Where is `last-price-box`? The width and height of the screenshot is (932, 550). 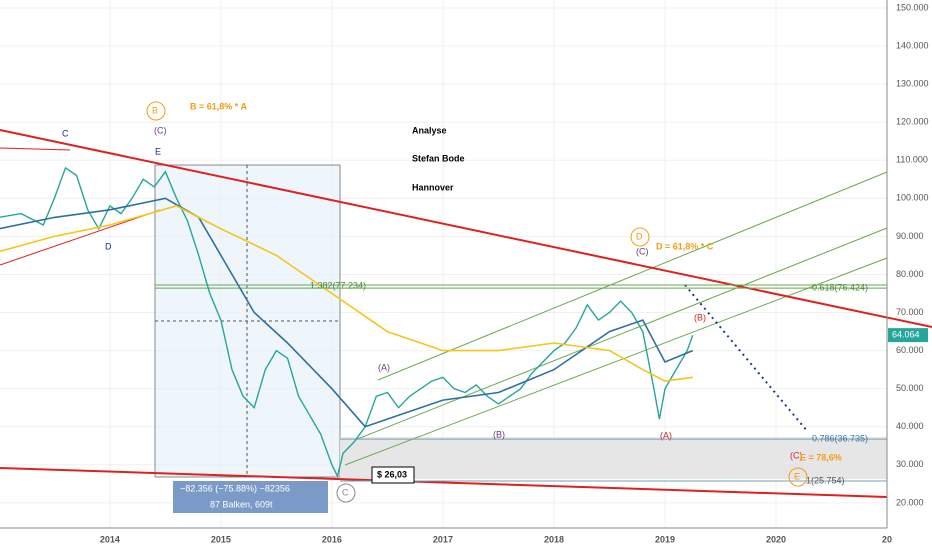 last-price-box is located at coordinates (908, 335).